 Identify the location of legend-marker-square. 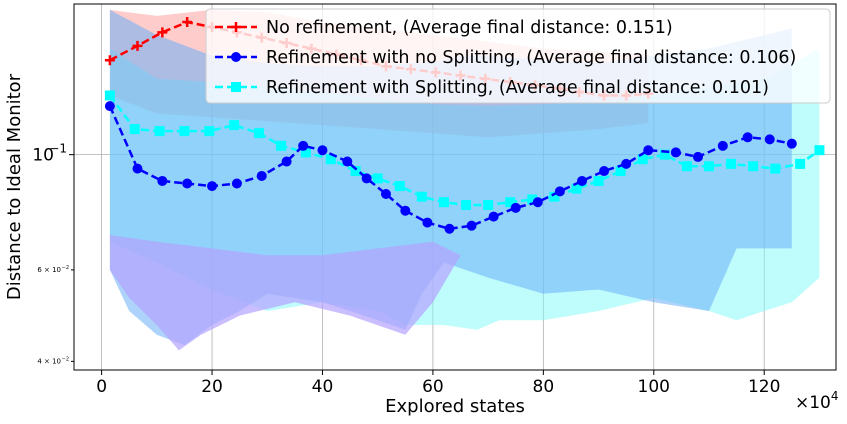
(236, 87).